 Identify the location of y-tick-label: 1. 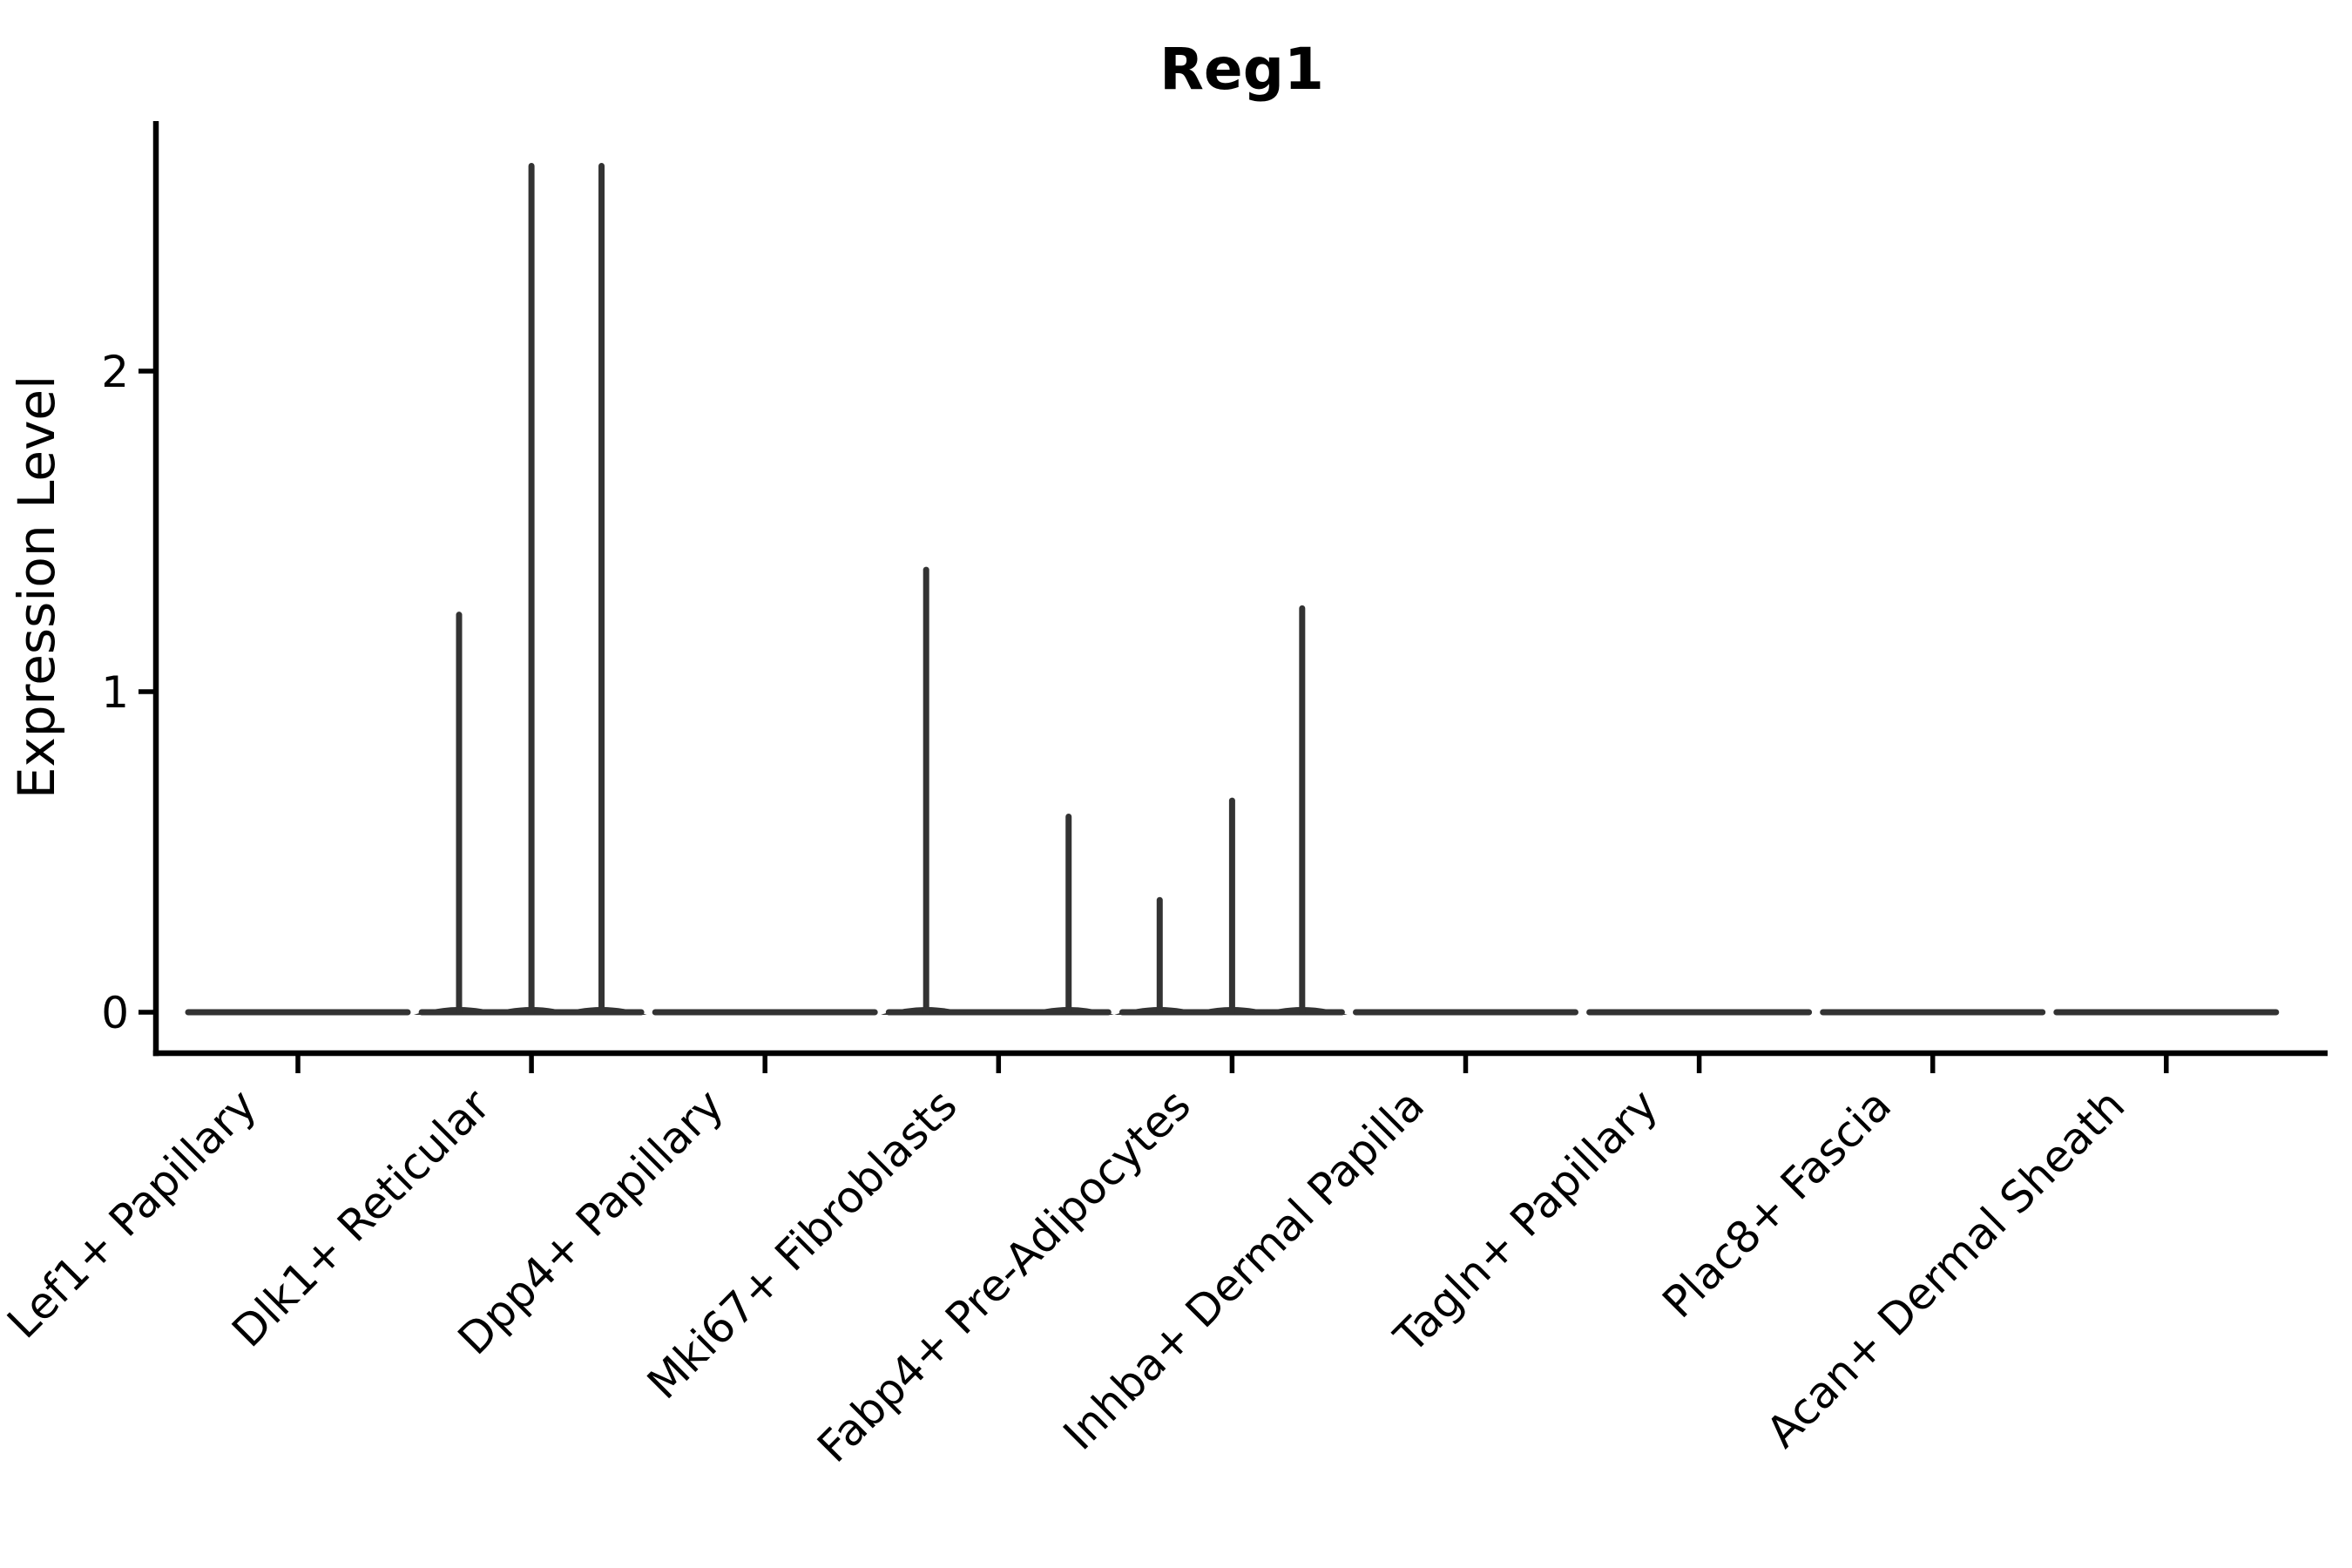
(115, 692).